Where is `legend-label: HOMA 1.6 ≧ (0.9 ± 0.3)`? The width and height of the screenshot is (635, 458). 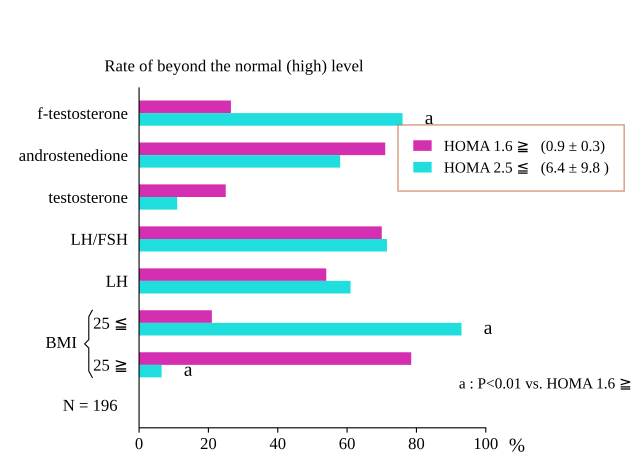
legend-label: HOMA 1.6 ≧ (0.9 ± 0.3) is located at coordinates (524, 147).